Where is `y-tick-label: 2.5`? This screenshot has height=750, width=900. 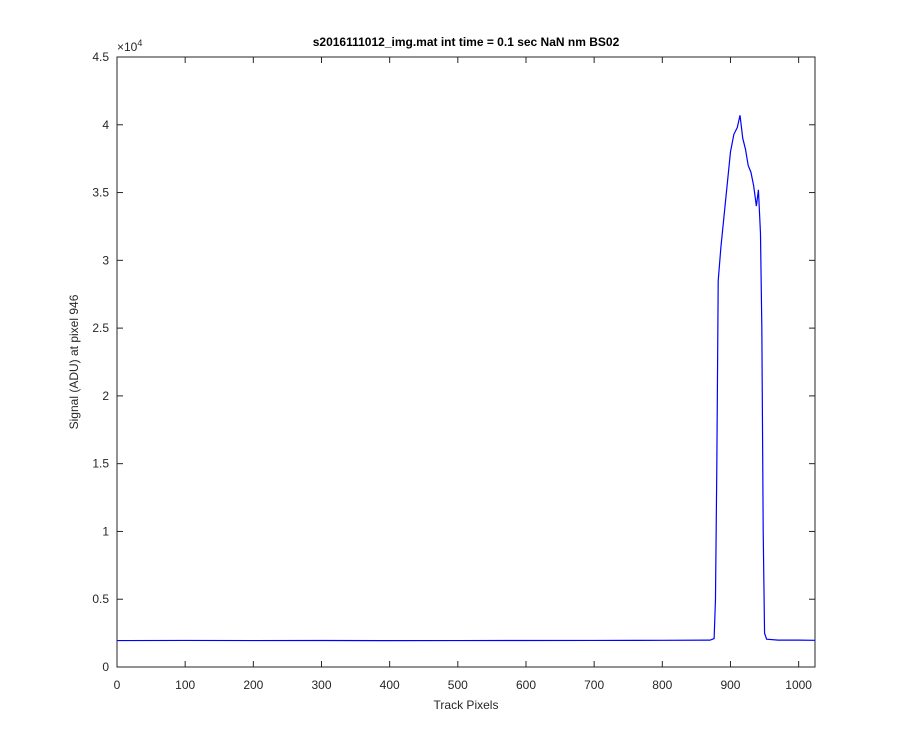
y-tick-label: 2.5 is located at coordinates (100, 328).